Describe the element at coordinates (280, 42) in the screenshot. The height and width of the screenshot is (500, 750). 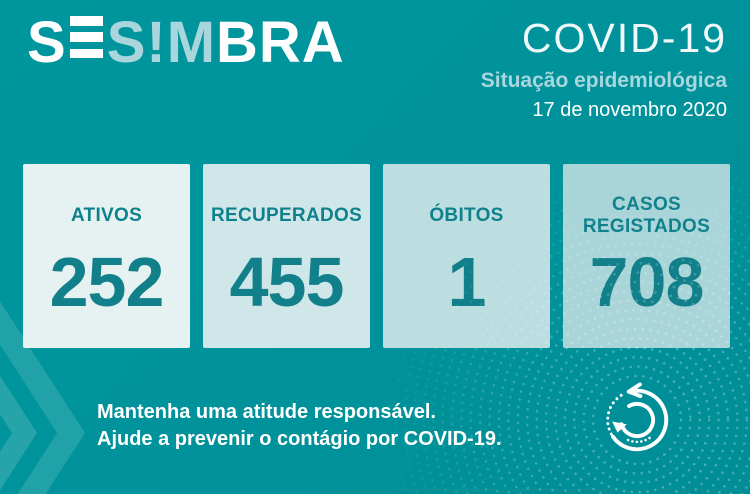
I see `logo-letters-bra: BRA` at that location.